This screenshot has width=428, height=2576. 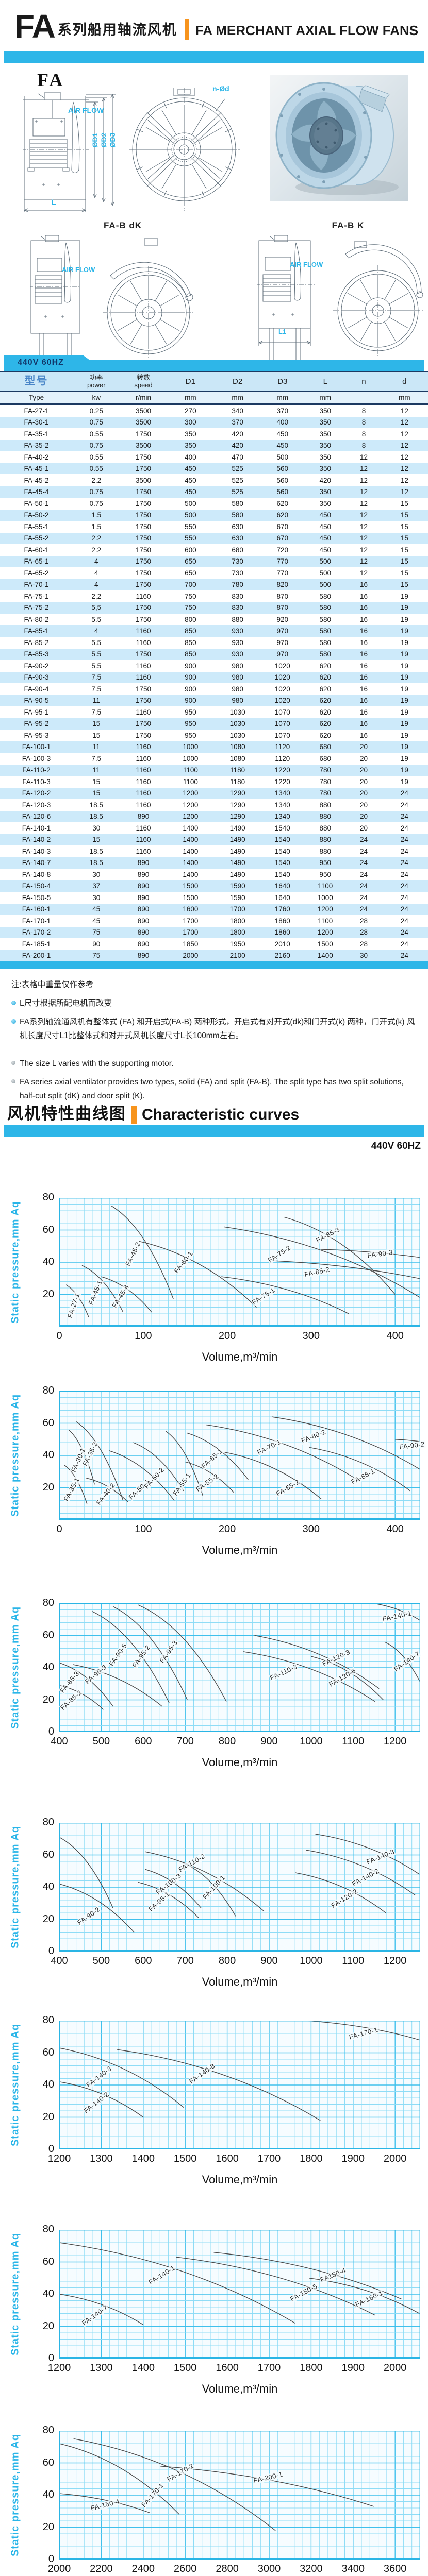 I want to click on spec-cell: 1030, so click(x=237, y=735).